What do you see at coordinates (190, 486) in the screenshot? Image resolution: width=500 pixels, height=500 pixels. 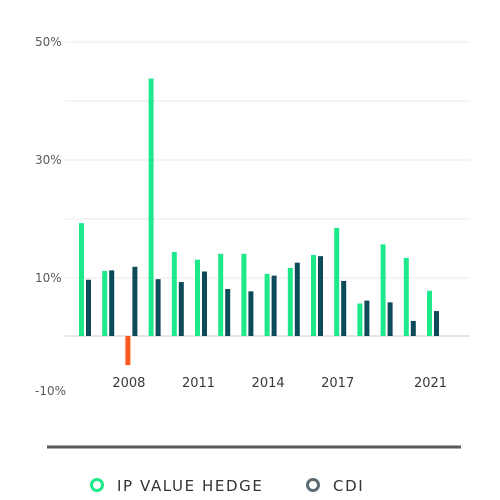 I see `legend-label: IP VALUE HEDGE` at bounding box center [190, 486].